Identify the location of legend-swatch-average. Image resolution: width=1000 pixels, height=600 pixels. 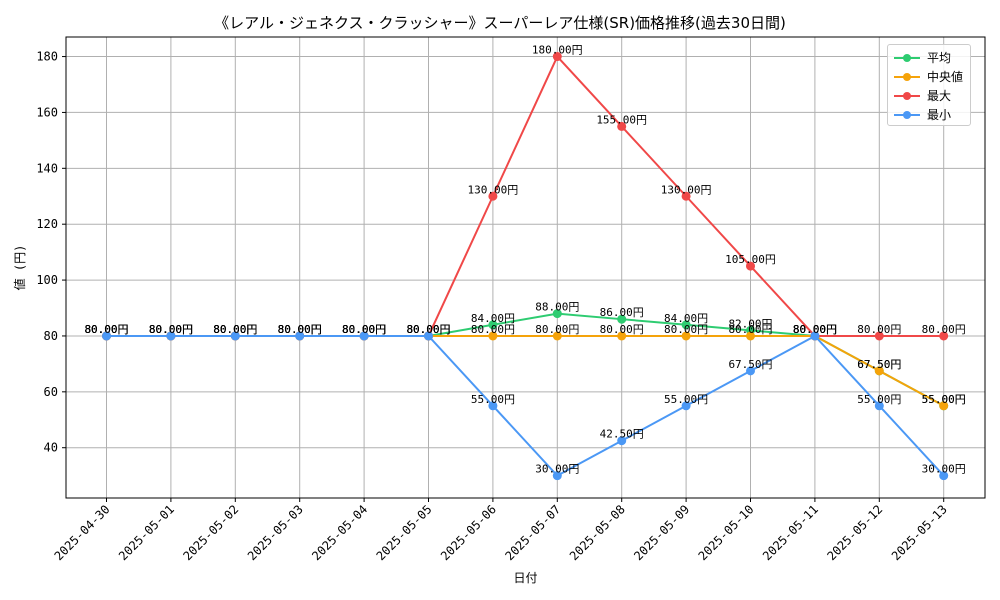
(907, 58).